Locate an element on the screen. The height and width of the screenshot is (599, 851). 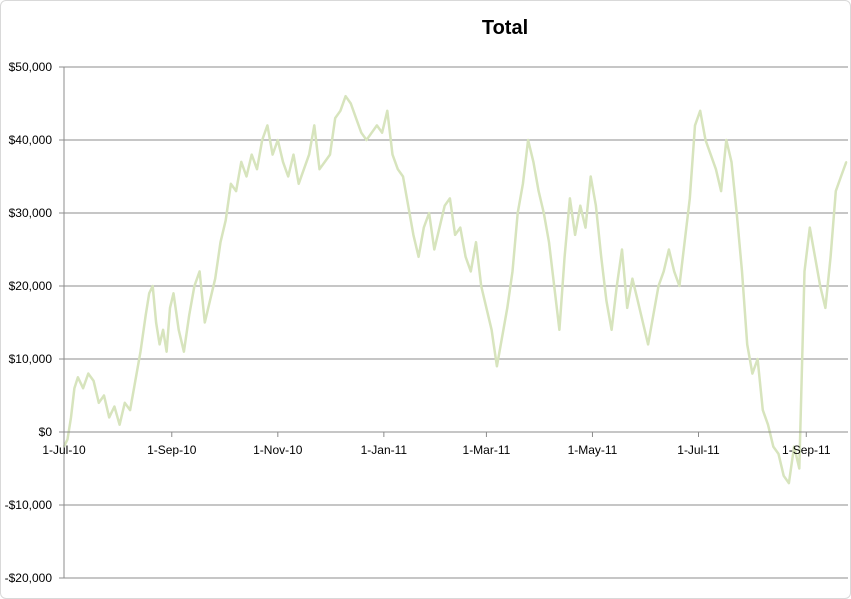
x-tick-label: 1-Mar-11 is located at coordinates (487, 450).